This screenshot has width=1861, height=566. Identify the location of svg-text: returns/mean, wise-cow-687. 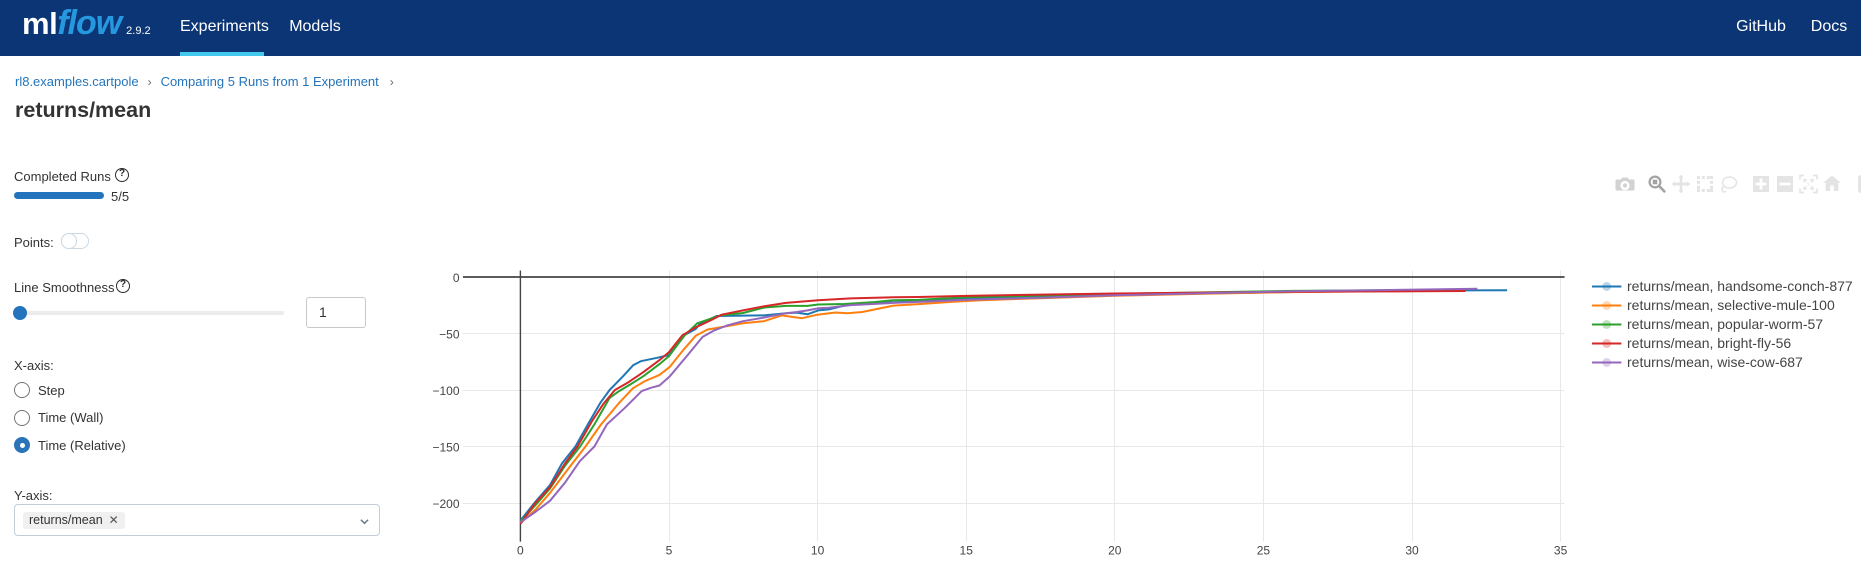
(1715, 362).